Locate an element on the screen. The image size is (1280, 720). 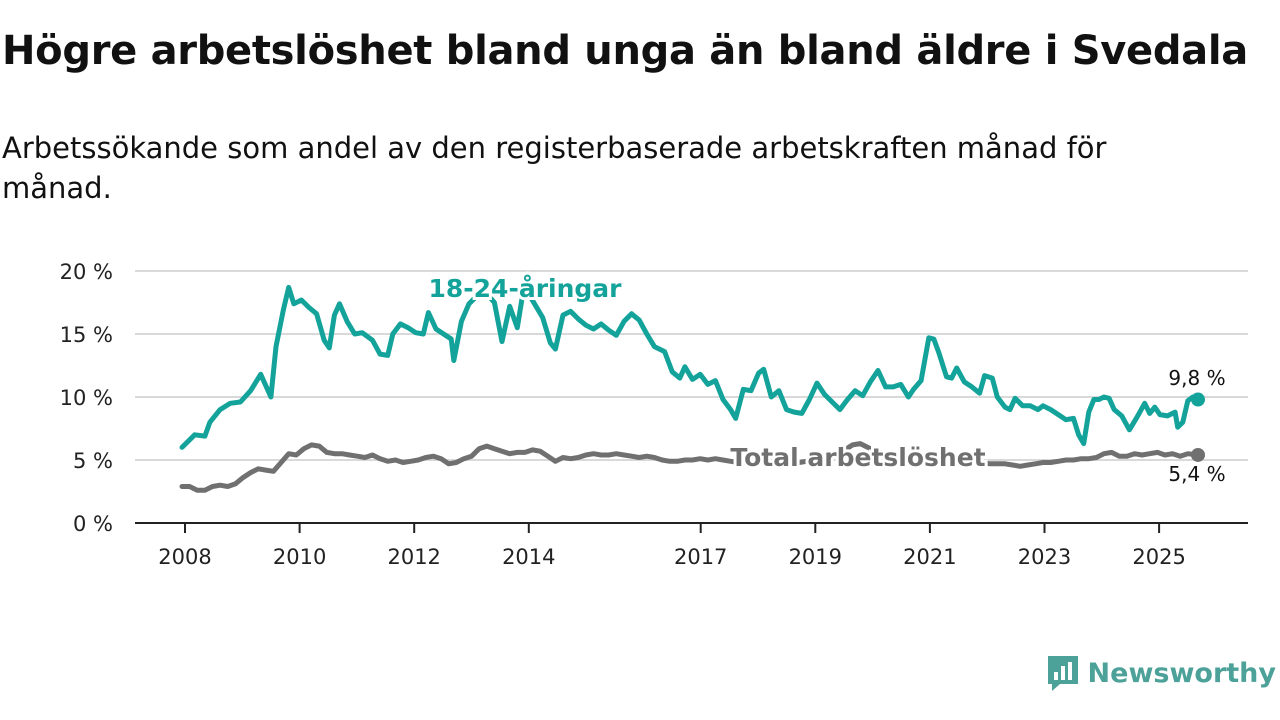
series-name-label: 18-24-åringar is located at coordinates (526, 288).